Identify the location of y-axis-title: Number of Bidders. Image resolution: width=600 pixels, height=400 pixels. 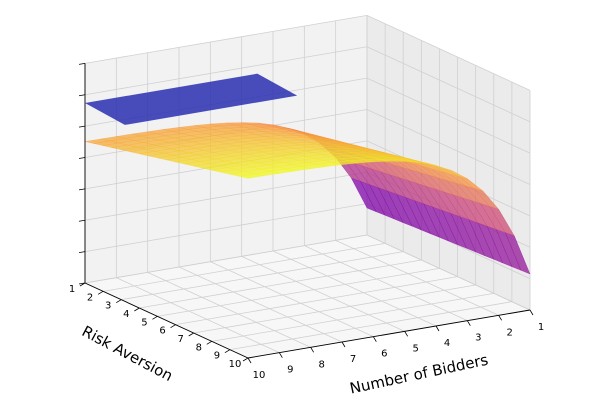
(419, 374).